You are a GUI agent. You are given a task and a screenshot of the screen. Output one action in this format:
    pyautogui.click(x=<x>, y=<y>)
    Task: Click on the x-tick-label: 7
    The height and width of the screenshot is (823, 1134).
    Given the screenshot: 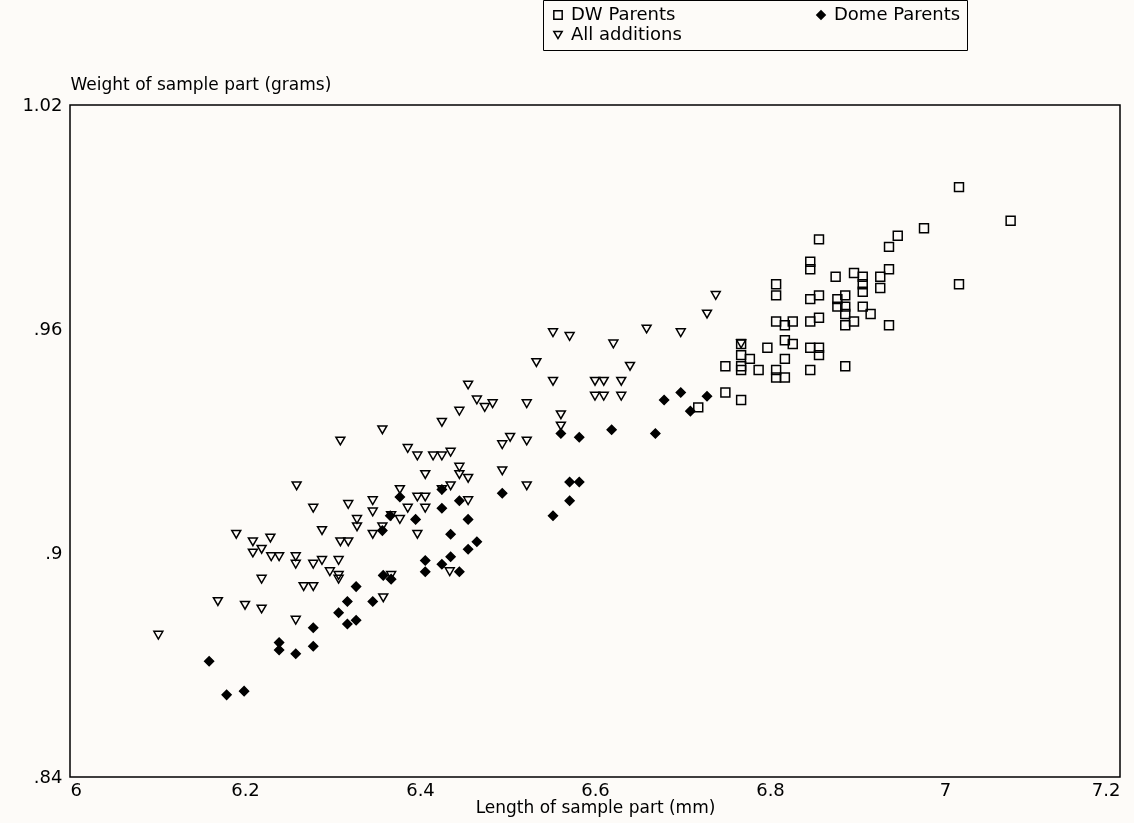 What is the action you would take?
    pyautogui.click(x=945, y=789)
    